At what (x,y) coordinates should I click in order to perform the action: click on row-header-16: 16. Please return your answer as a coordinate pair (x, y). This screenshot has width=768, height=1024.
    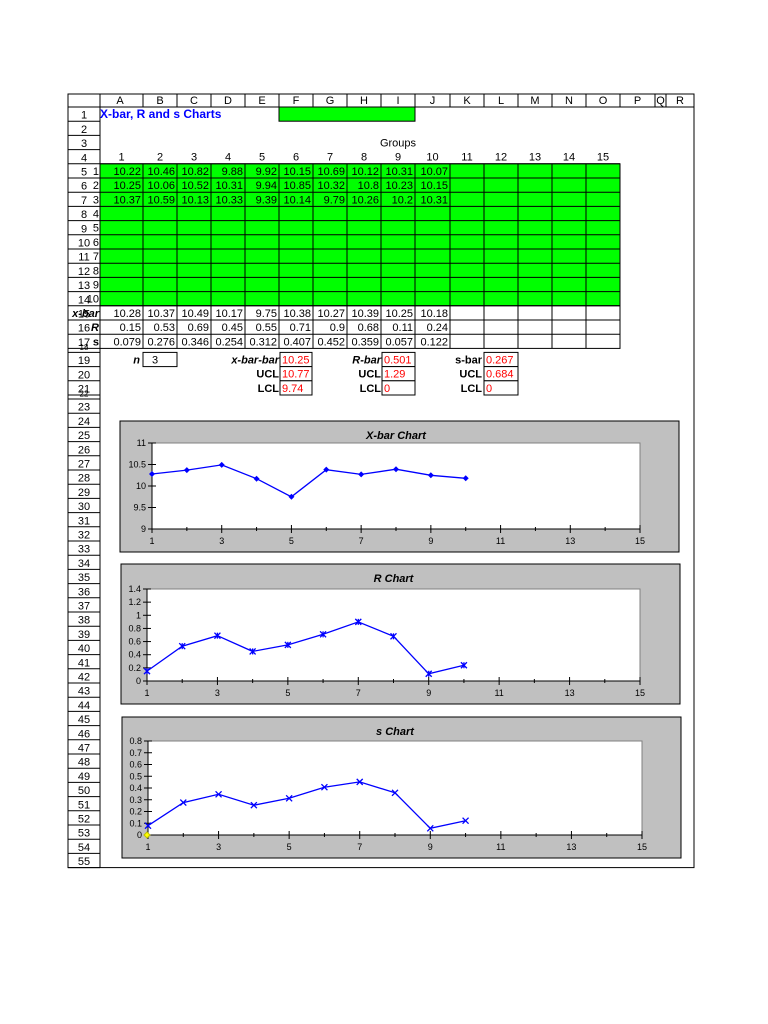
    Looking at the image, I should click on (84, 329).